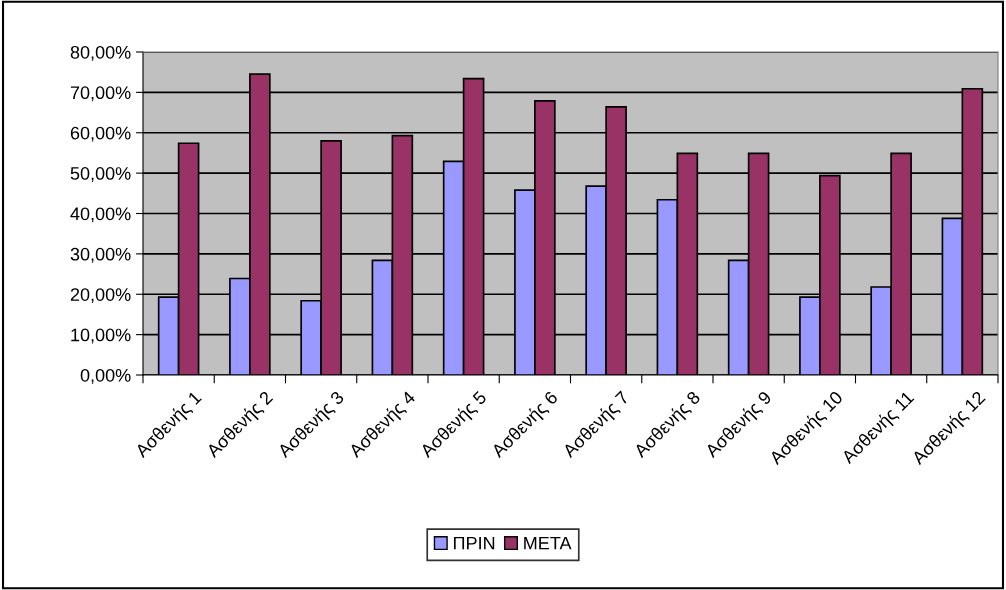 The height and width of the screenshot is (590, 1006). Describe the element at coordinates (100, 134) in the screenshot. I see `y-tick-label: 60,00%` at that location.